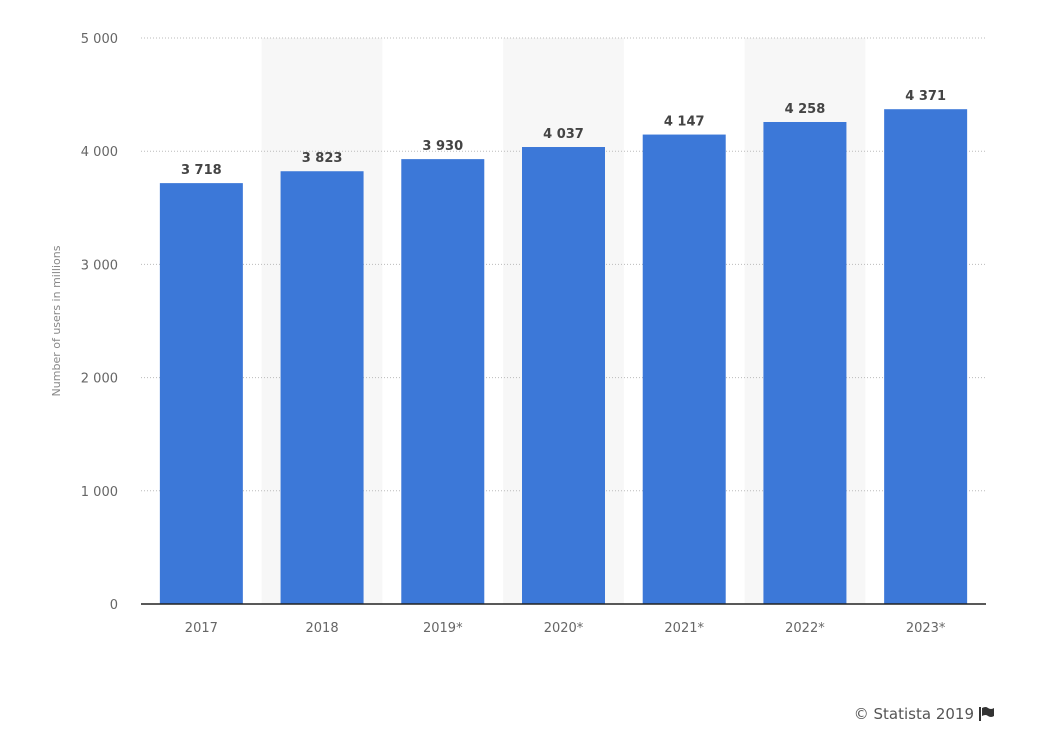 The width and height of the screenshot is (1040, 742). Describe the element at coordinates (442, 146) in the screenshot. I see `data-label: 3 930` at that location.